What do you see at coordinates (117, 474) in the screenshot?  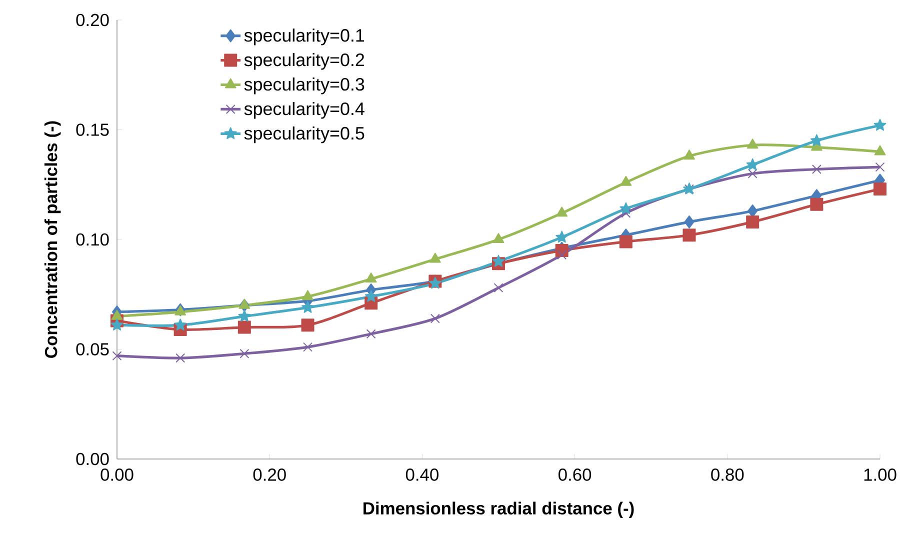 I see `x-tick-label: 0.00` at bounding box center [117, 474].